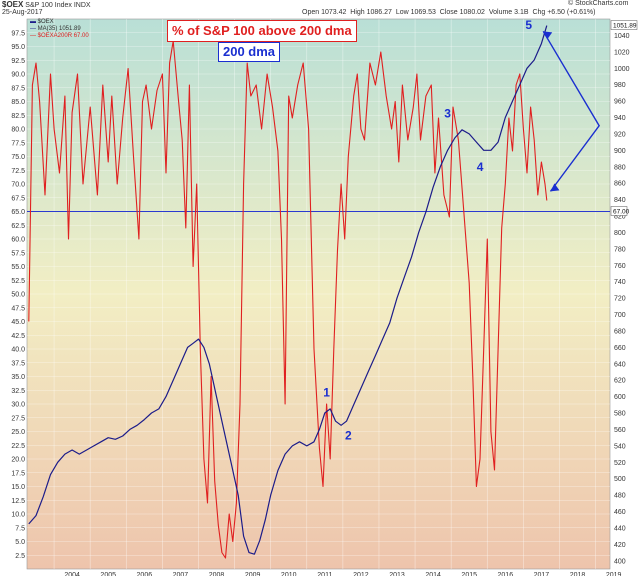 The width and height of the screenshot is (640, 576). What do you see at coordinates (18, 88) in the screenshot?
I see `left-tick-label: 87.5` at bounding box center [18, 88].